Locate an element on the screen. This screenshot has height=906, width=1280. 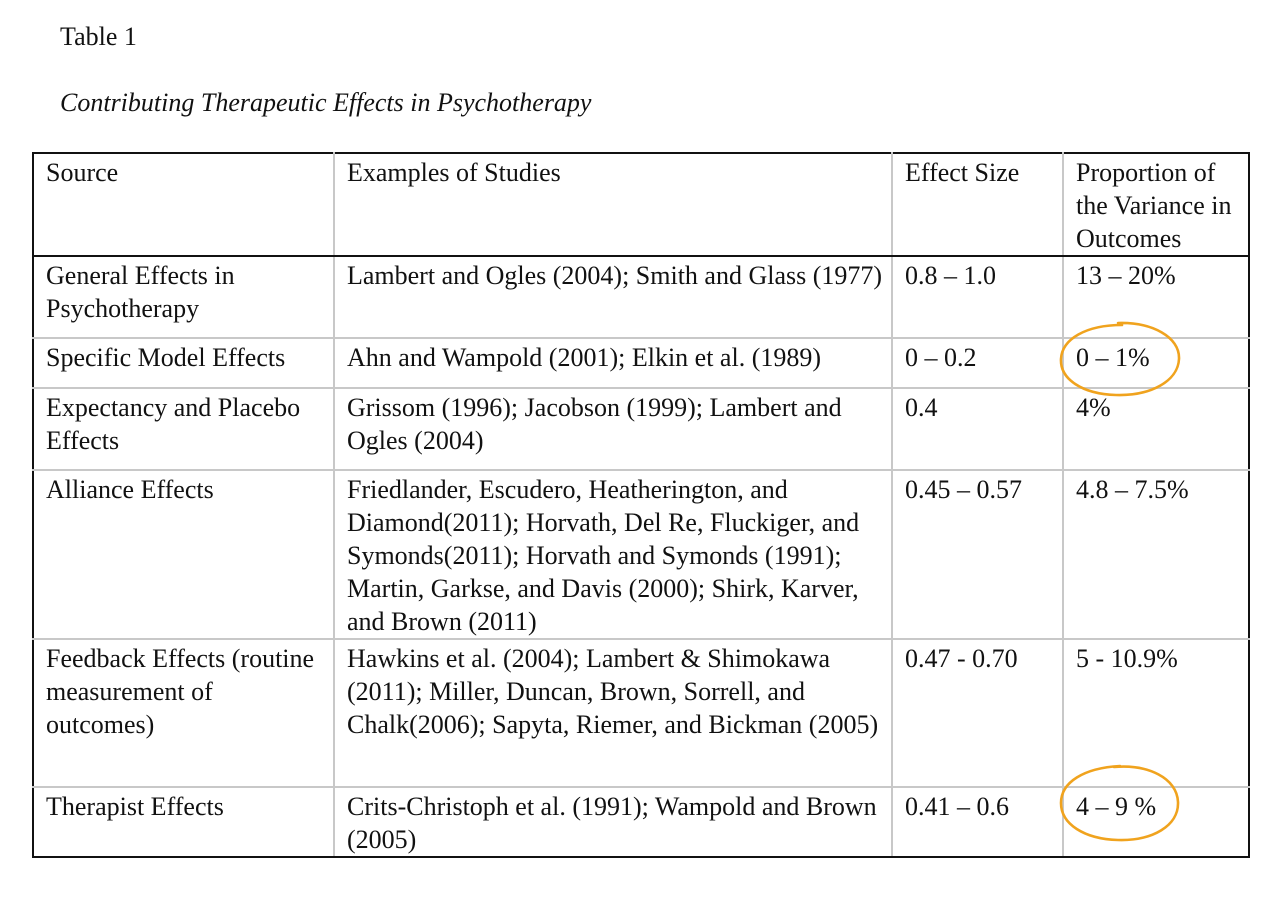
header-proportion: Proportion of the Variance in Outcomes is located at coordinates (1156, 204).